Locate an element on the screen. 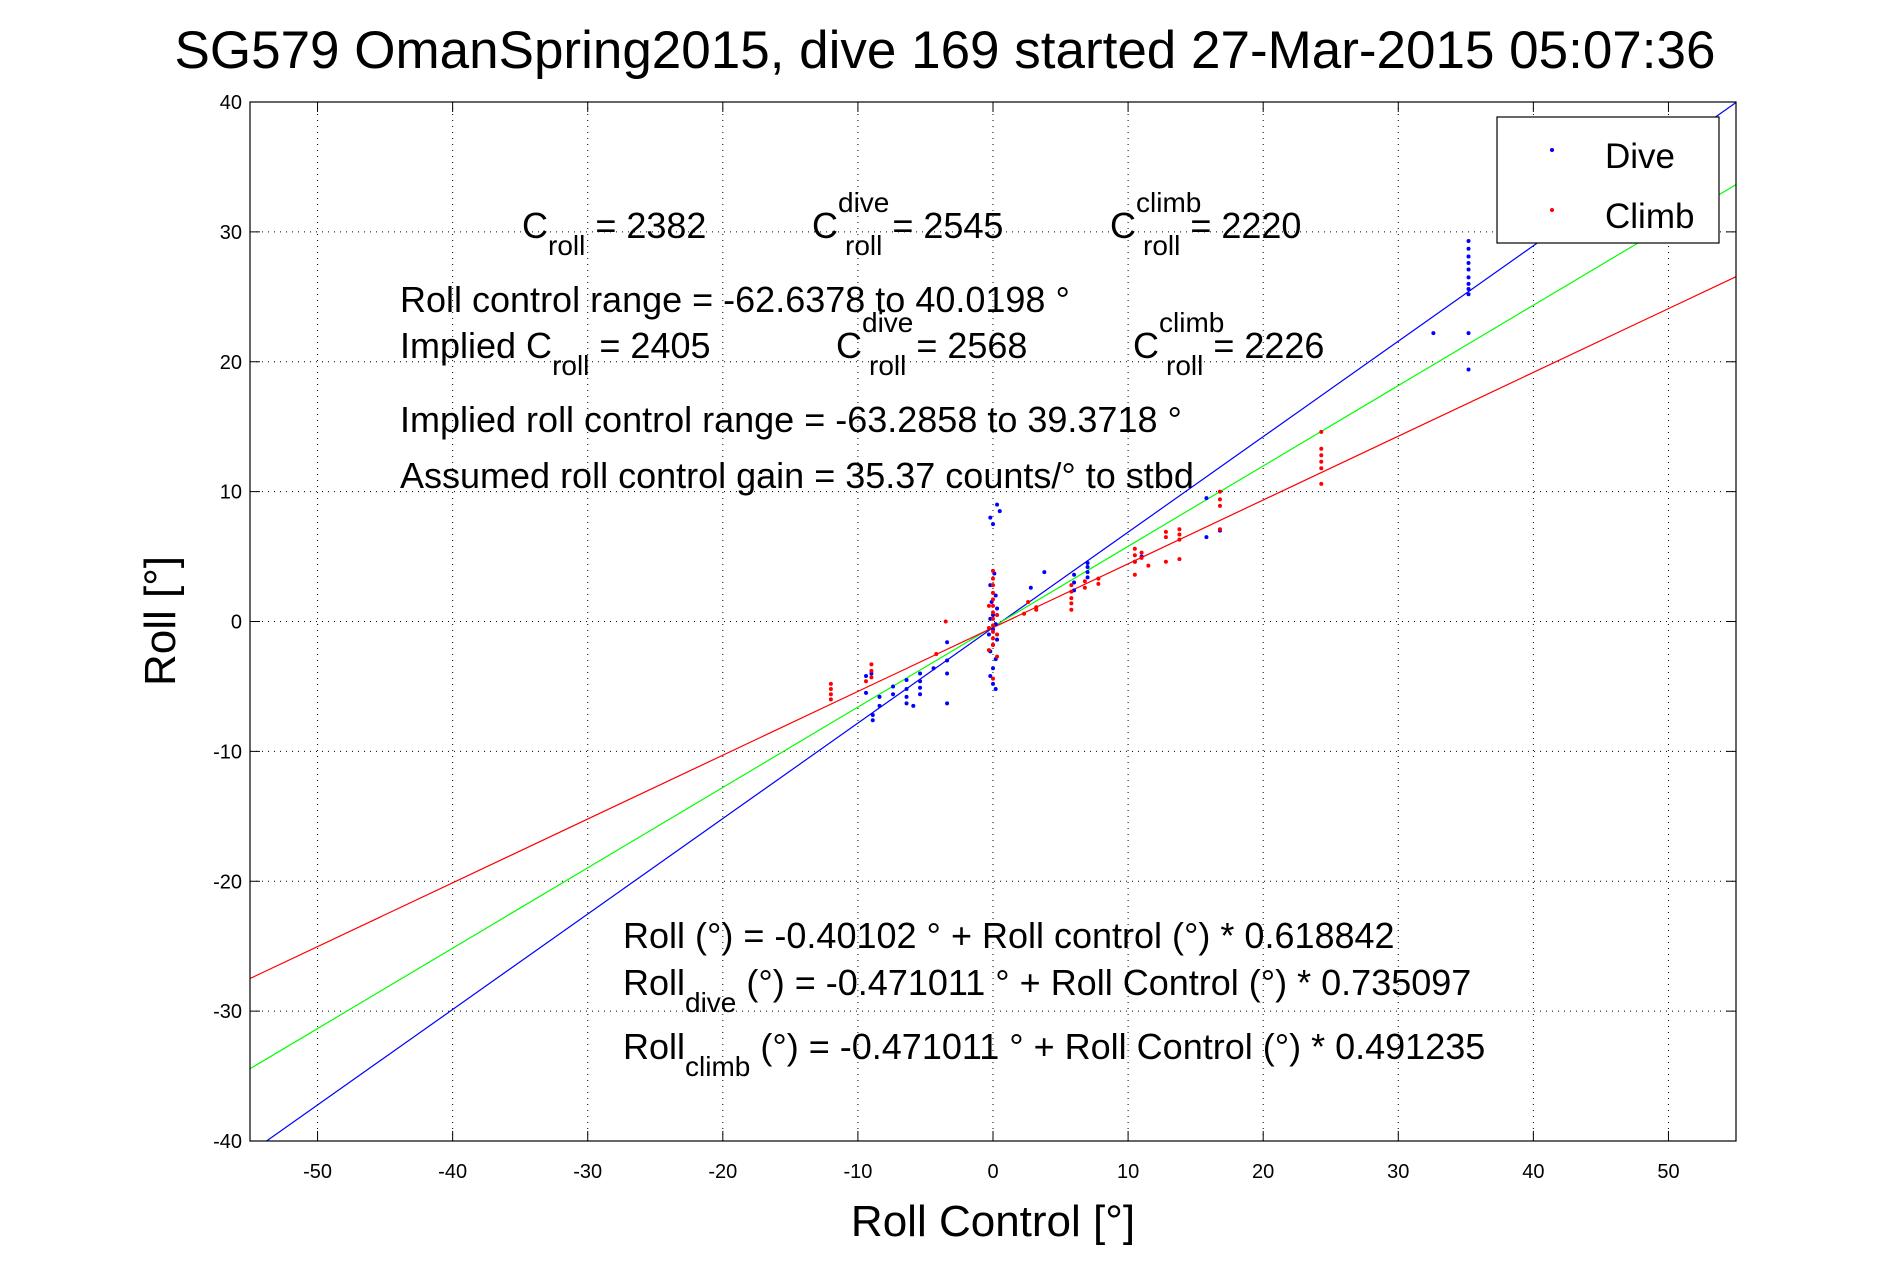 The image size is (1891, 1262). x-tick-label: -10 is located at coordinates (857, 1172).